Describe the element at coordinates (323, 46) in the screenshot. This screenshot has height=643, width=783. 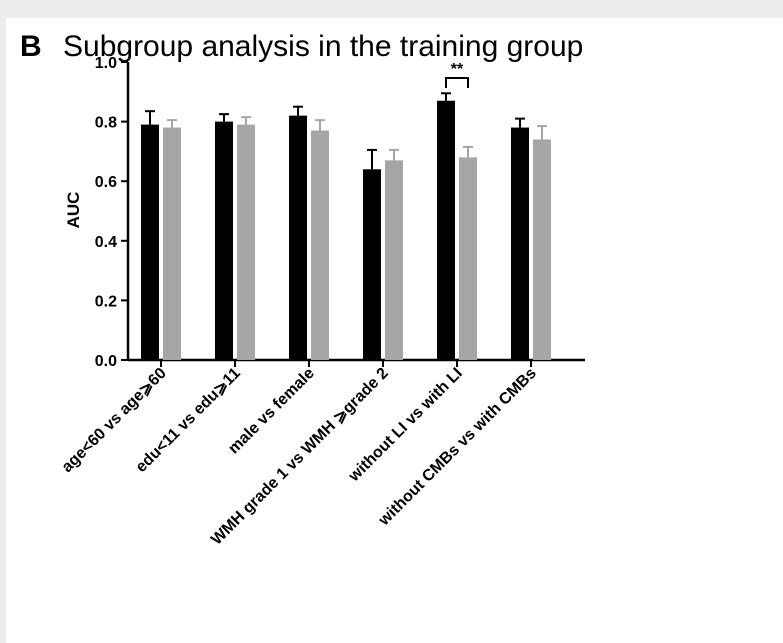
I see `chart-title: Subgroup analysis in the training group` at that location.